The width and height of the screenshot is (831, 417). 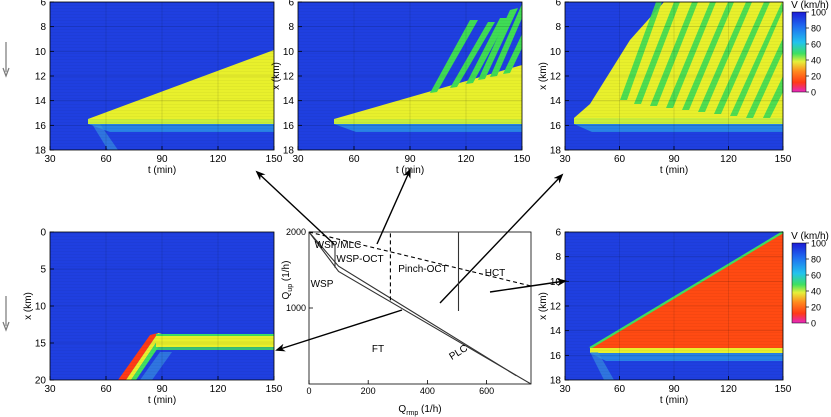 What do you see at coordinates (6, 187) in the screenshot?
I see `flow-direction-arrows` at bounding box center [6, 187].